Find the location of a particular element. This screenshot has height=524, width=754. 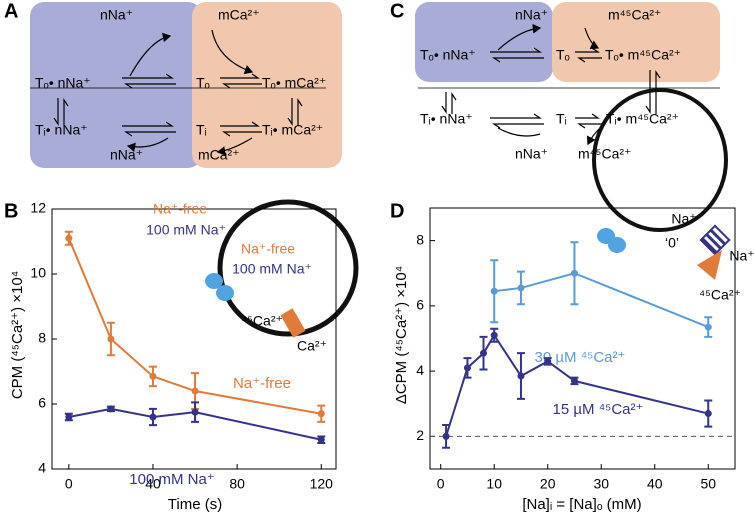

series-label: 30 µM ⁴⁵Ca²⁺ is located at coordinates (580, 357).